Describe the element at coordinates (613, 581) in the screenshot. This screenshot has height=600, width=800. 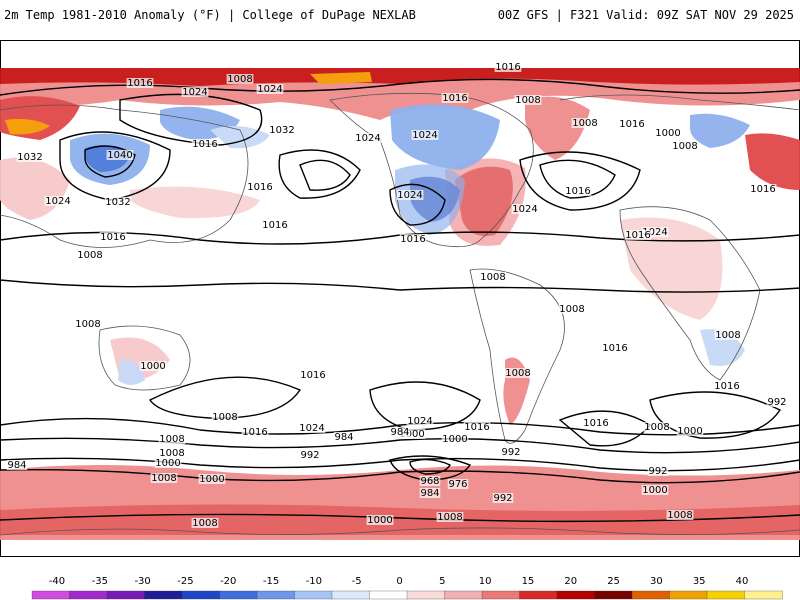
I see `colorbar-tick-label: 25` at that location.